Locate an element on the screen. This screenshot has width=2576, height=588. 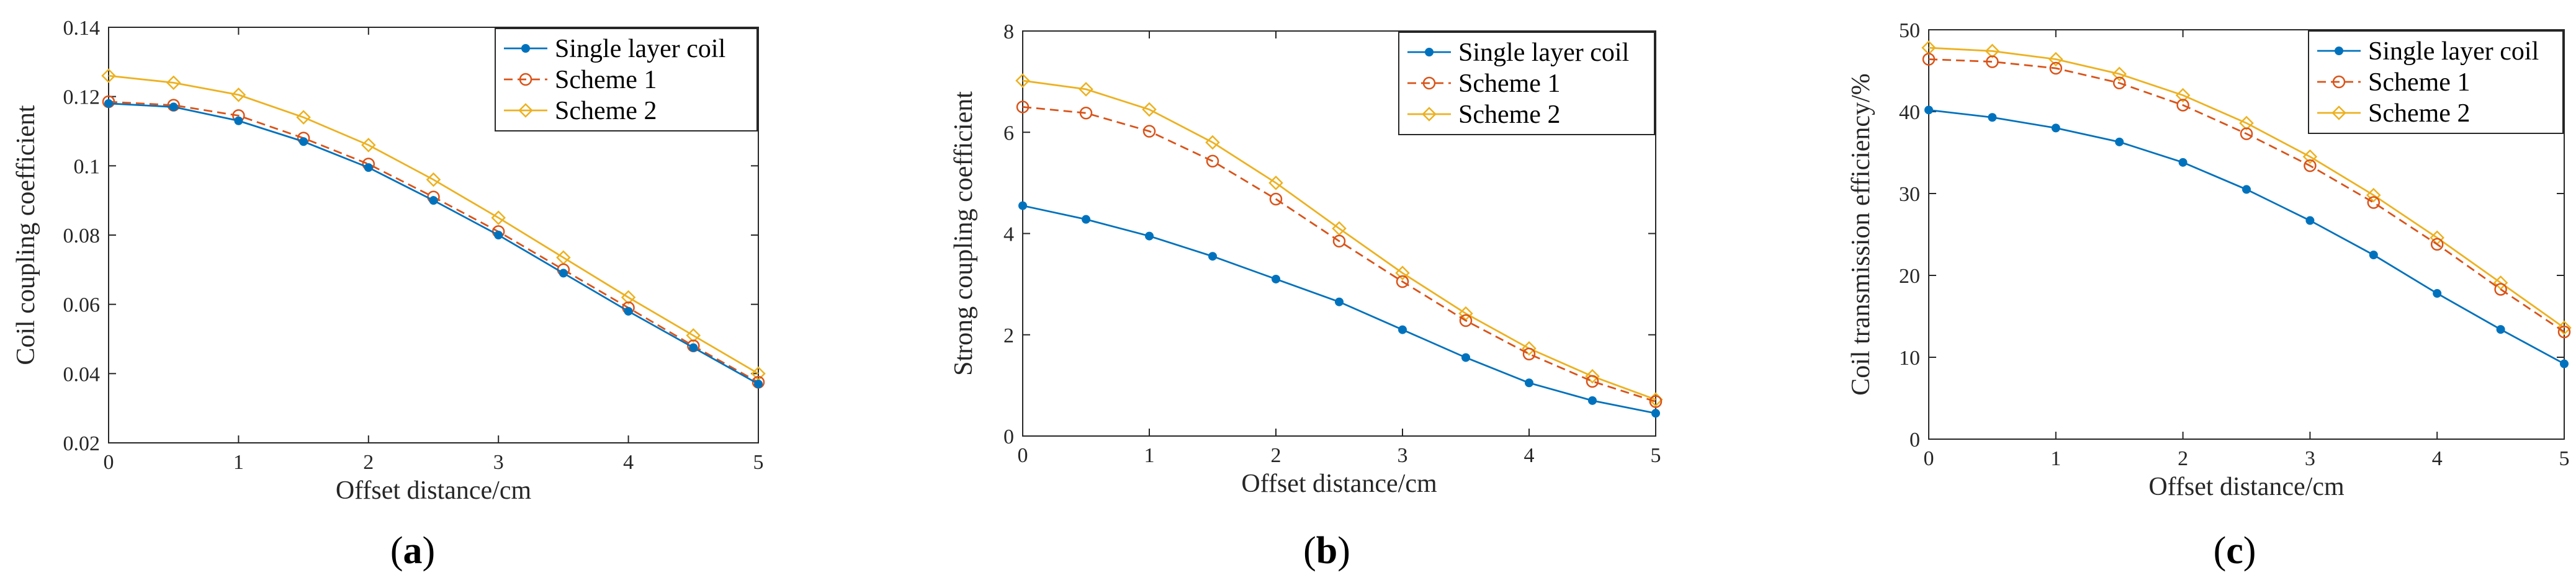
y-tick-label: 0.04 is located at coordinates (82, 374).